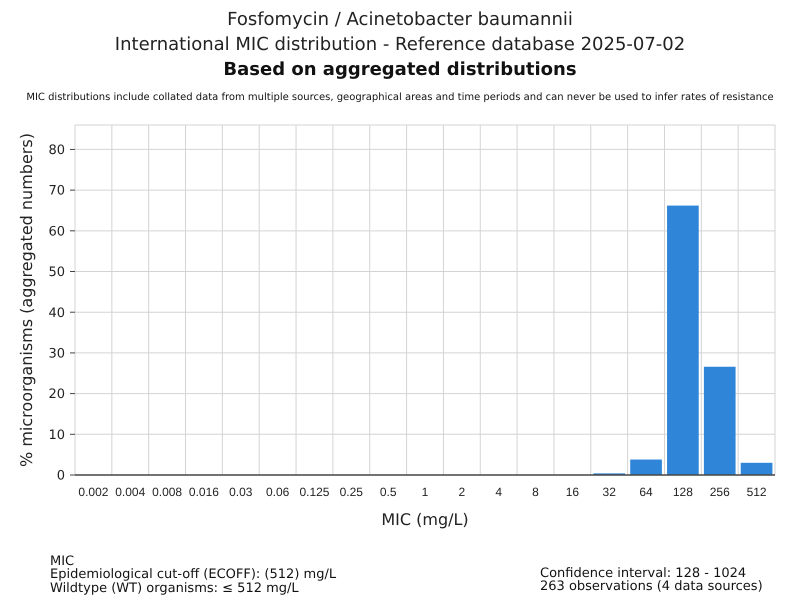 The height and width of the screenshot is (600, 800). What do you see at coordinates (425, 519) in the screenshot?
I see `x-axis-title: MIC (mg/L)` at bounding box center [425, 519].